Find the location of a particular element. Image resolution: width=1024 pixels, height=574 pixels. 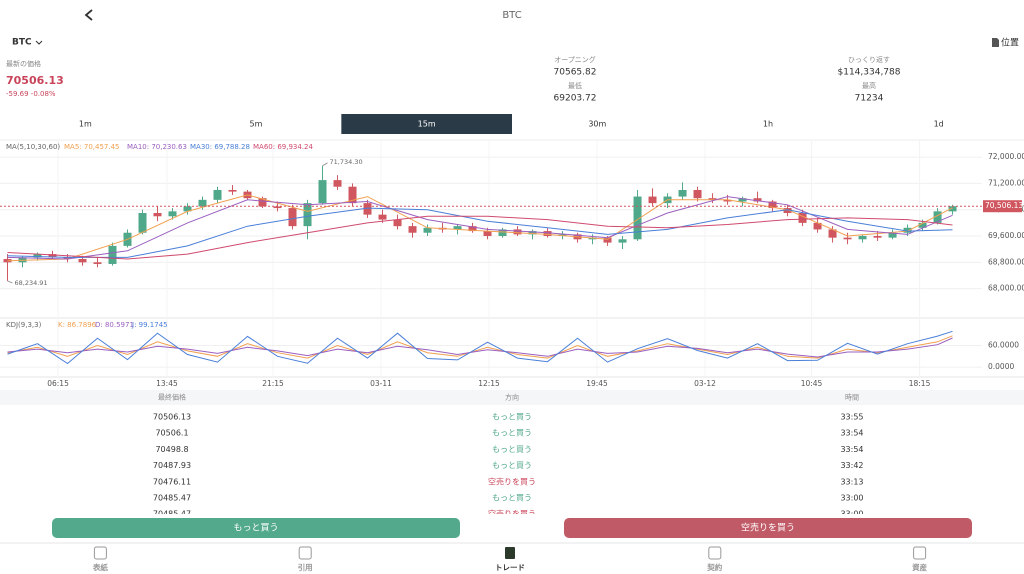

table-cell: 33:13 is located at coordinates (851, 481).